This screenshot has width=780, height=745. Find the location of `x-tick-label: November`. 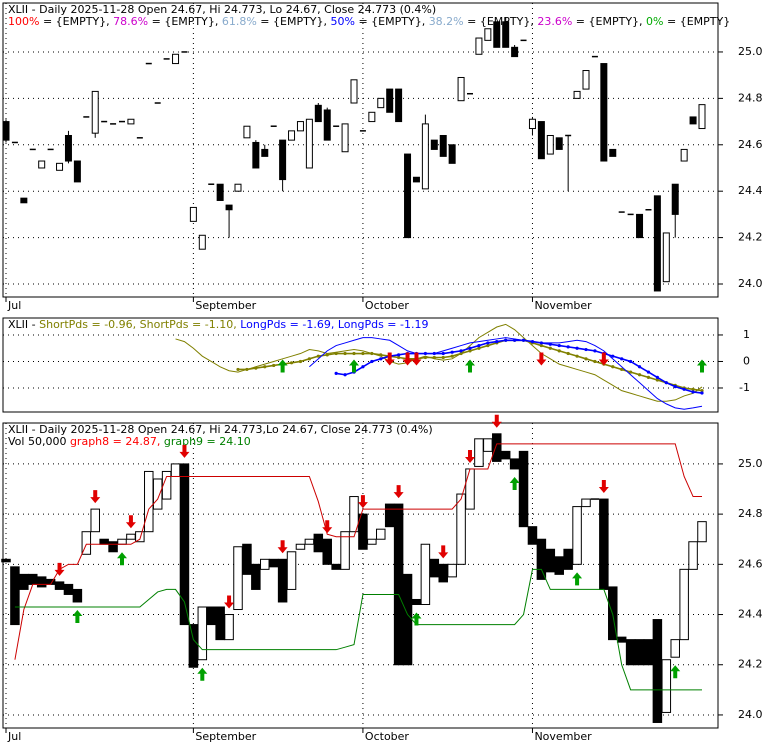

x-tick-label: November is located at coordinates (563, 736).